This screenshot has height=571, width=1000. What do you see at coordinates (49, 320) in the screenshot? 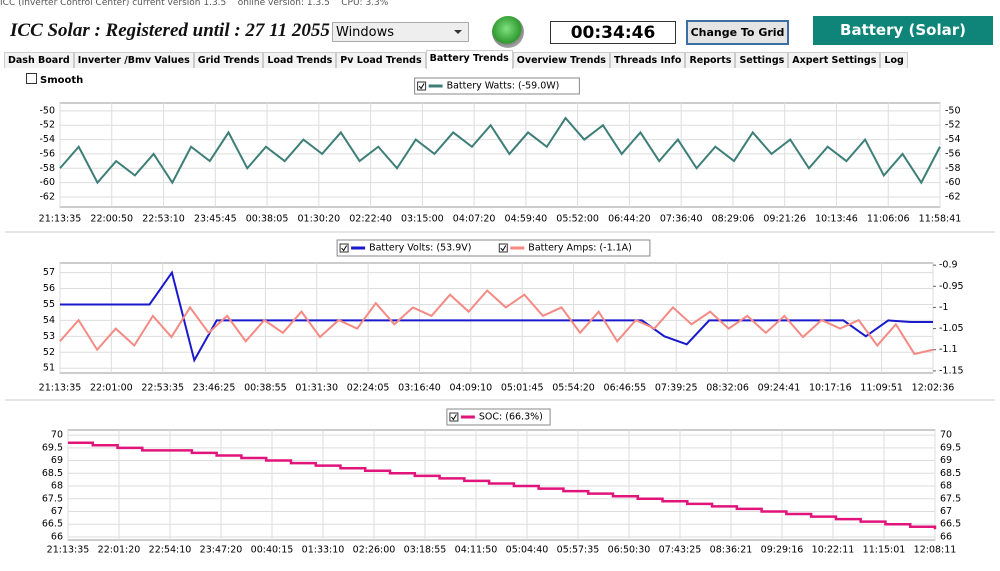
I see `y-tick-label: 54` at bounding box center [49, 320].